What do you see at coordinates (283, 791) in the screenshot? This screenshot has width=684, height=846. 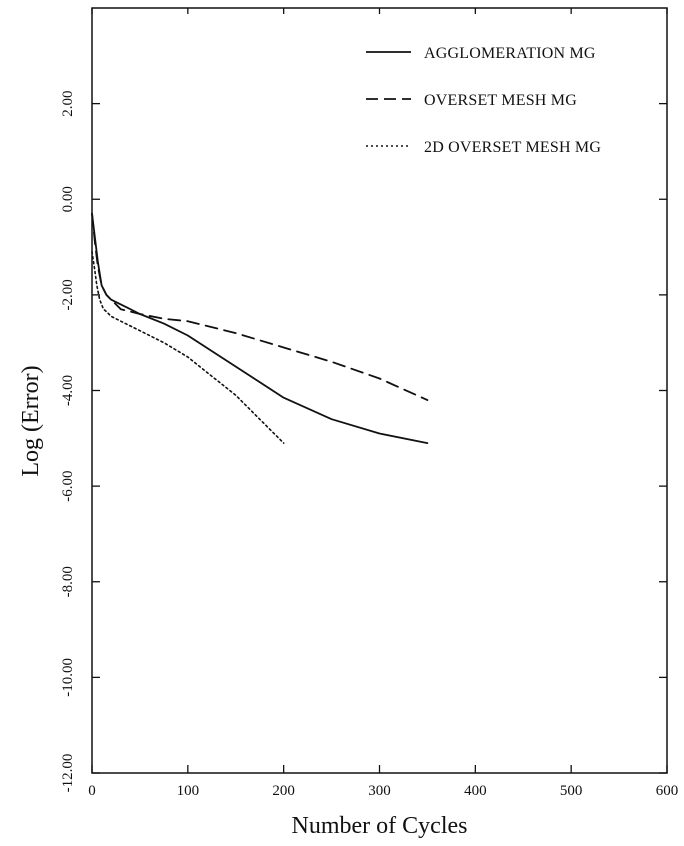 I see `x-tick-label: 200` at bounding box center [283, 791].